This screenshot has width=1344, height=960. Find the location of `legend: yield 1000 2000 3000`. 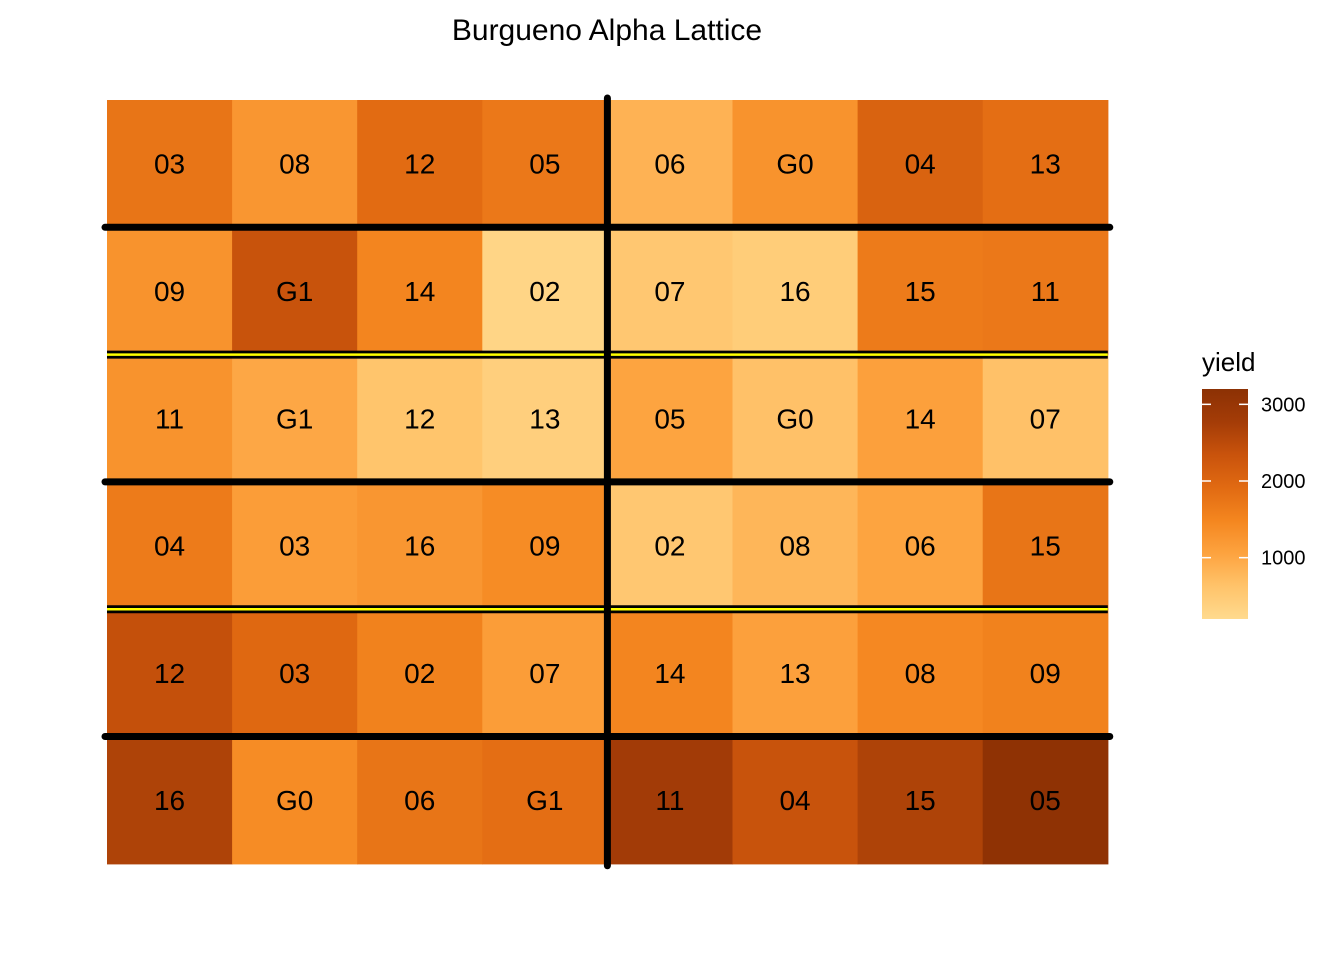

legend: yield 1000 2000 3000 is located at coordinates (1254, 483).